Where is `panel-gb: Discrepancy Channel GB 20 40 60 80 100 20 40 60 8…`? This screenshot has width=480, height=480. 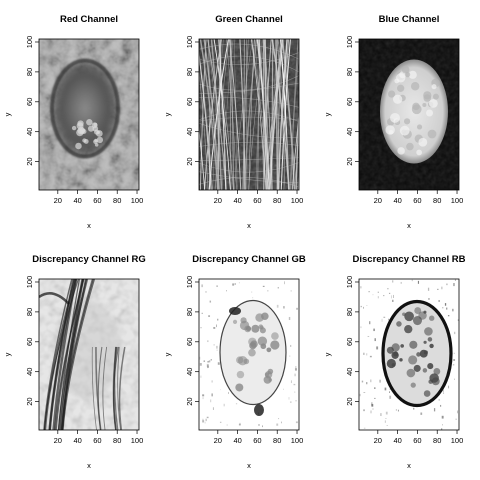 panel-gb: Discrepancy Channel GB 20 40 60 80 100 20 40 60 8… is located at coordinates (234, 362).